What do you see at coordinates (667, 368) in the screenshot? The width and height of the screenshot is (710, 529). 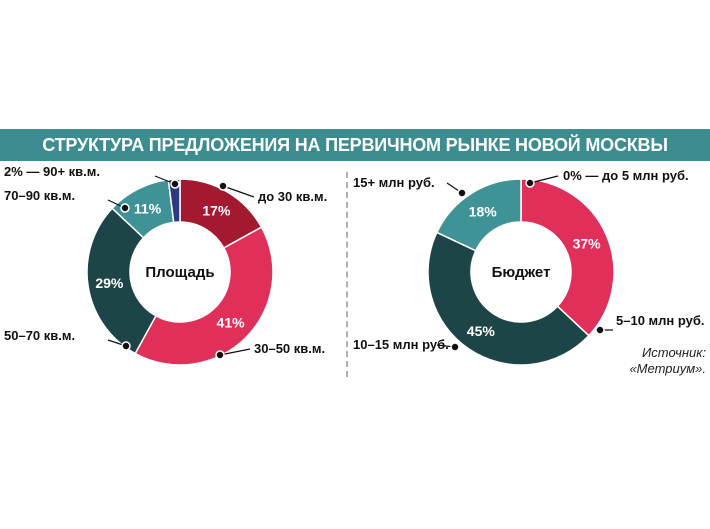 I see `source-note-line-2: «Метриум».` at bounding box center [667, 368].